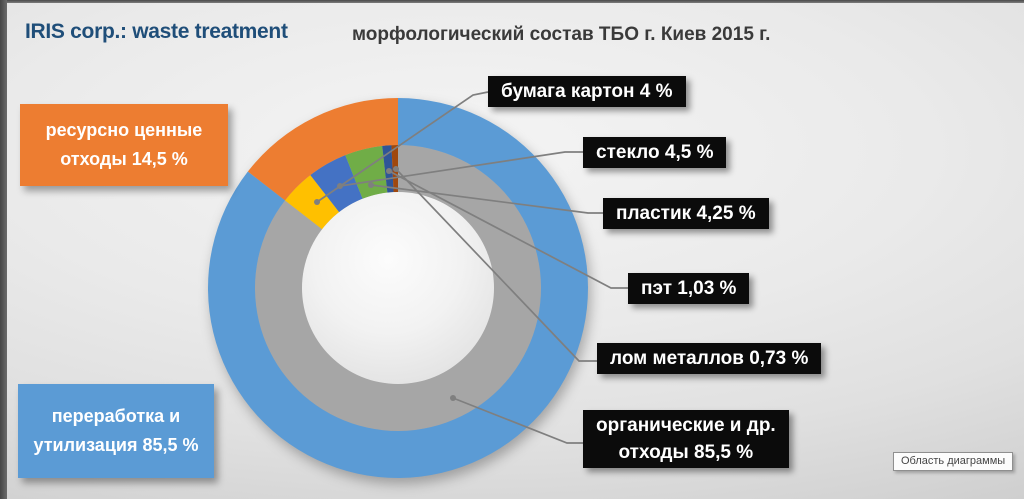 This screenshot has height=499, width=1024. I want to click on resource-waste-line1: ресурсно ценные, so click(124, 130).